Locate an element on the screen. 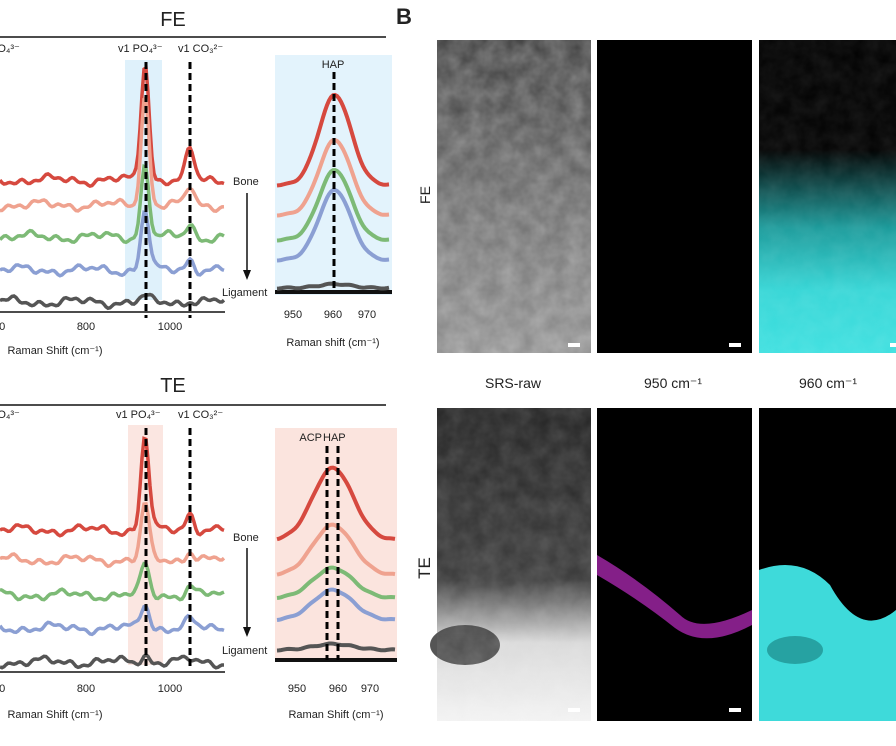 The image size is (896, 746). label: ACP is located at coordinates (310, 438).